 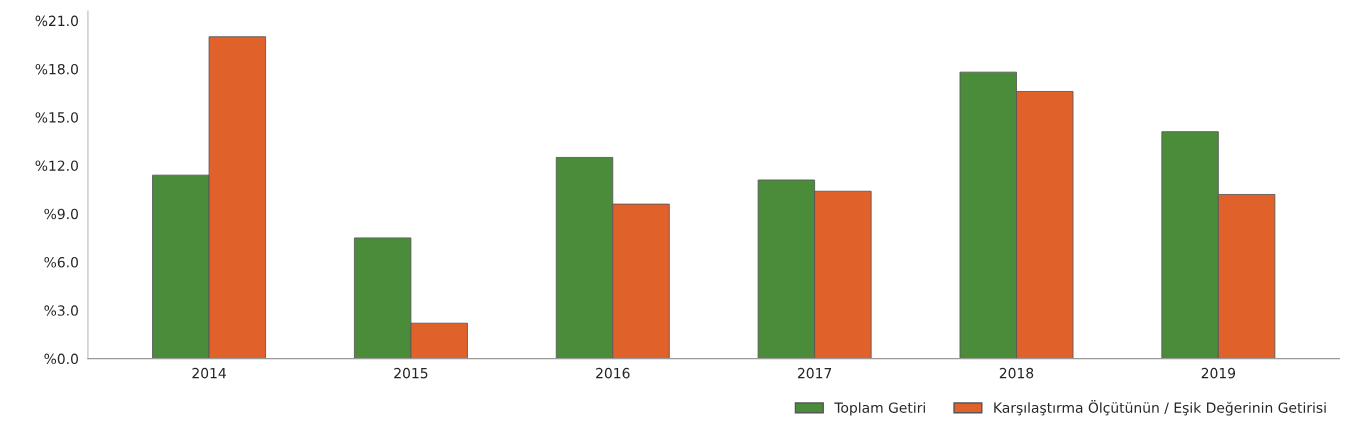 I want to click on y-tick-label: %18.0, so click(x=56, y=69).